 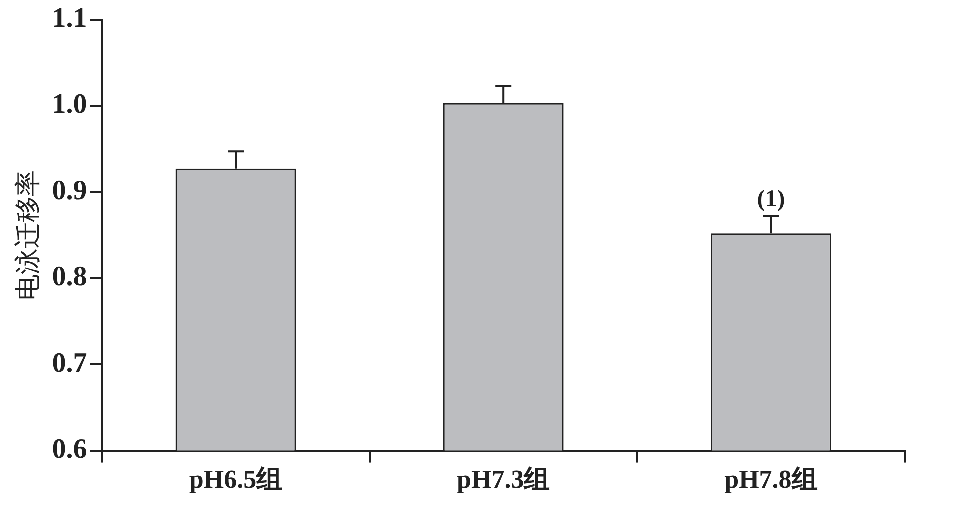 I want to click on annotation: (1), so click(x=771, y=199).